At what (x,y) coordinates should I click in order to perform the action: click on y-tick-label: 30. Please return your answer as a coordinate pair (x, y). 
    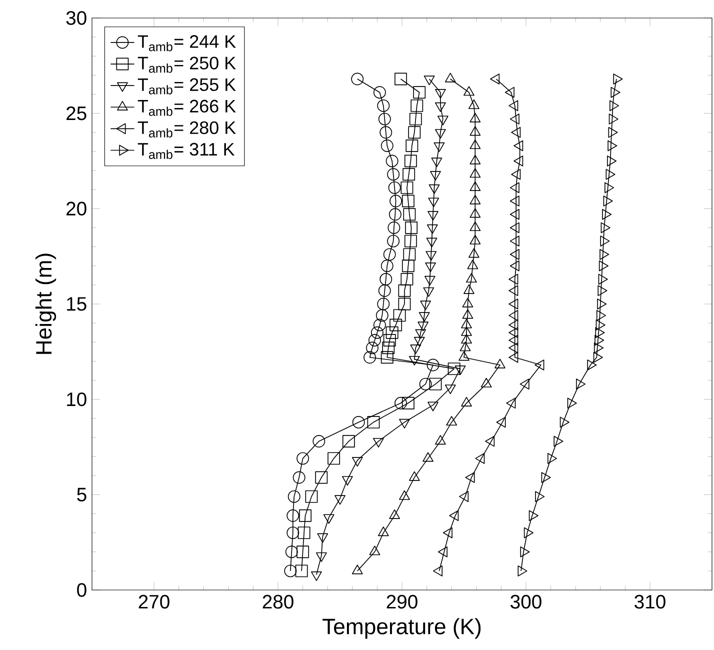
    Looking at the image, I should click on (76, 18).